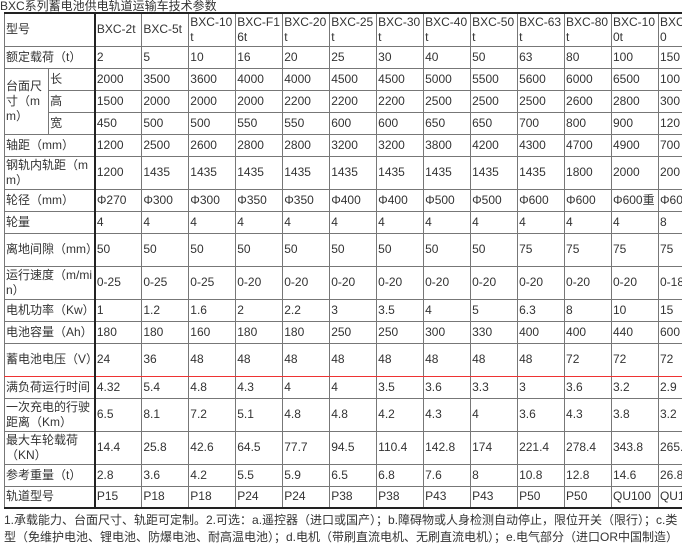 The image size is (682, 558). What do you see at coordinates (541, 475) in the screenshot?
I see `value-cell: 10.8` at bounding box center [541, 475].